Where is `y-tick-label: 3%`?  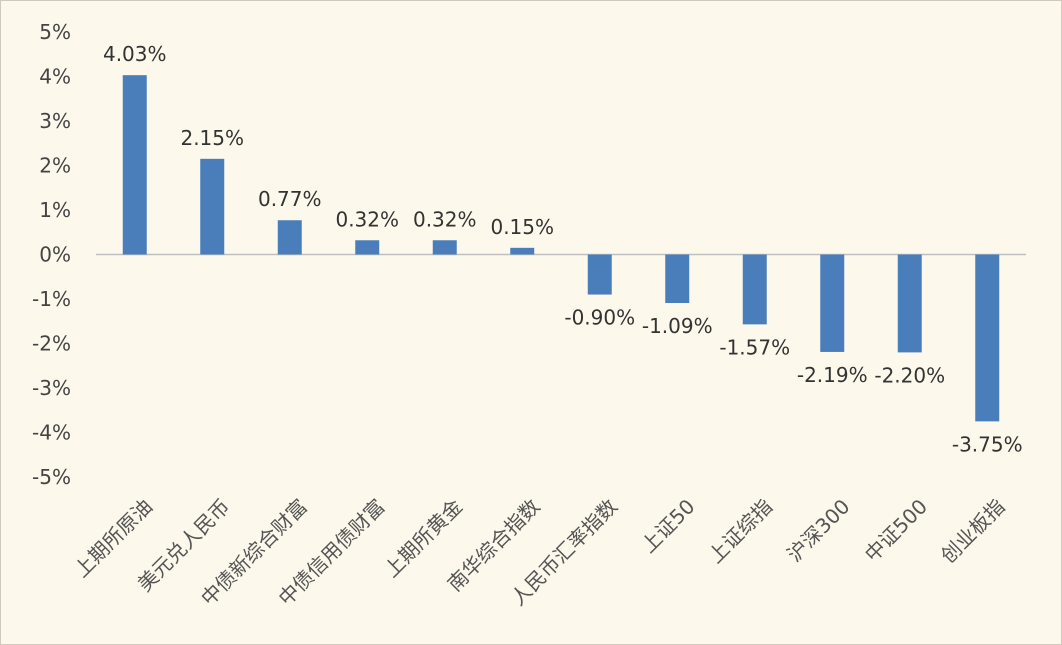 y-tick-label: 3% is located at coordinates (55, 121).